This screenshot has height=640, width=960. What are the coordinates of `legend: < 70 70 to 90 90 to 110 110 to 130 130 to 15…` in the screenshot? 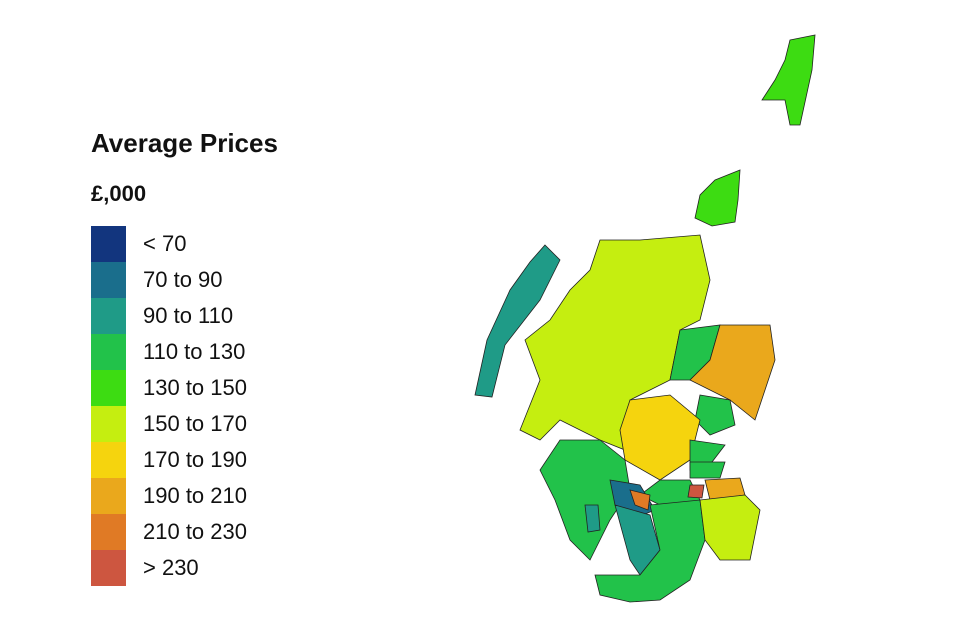 It's located at (169, 406).